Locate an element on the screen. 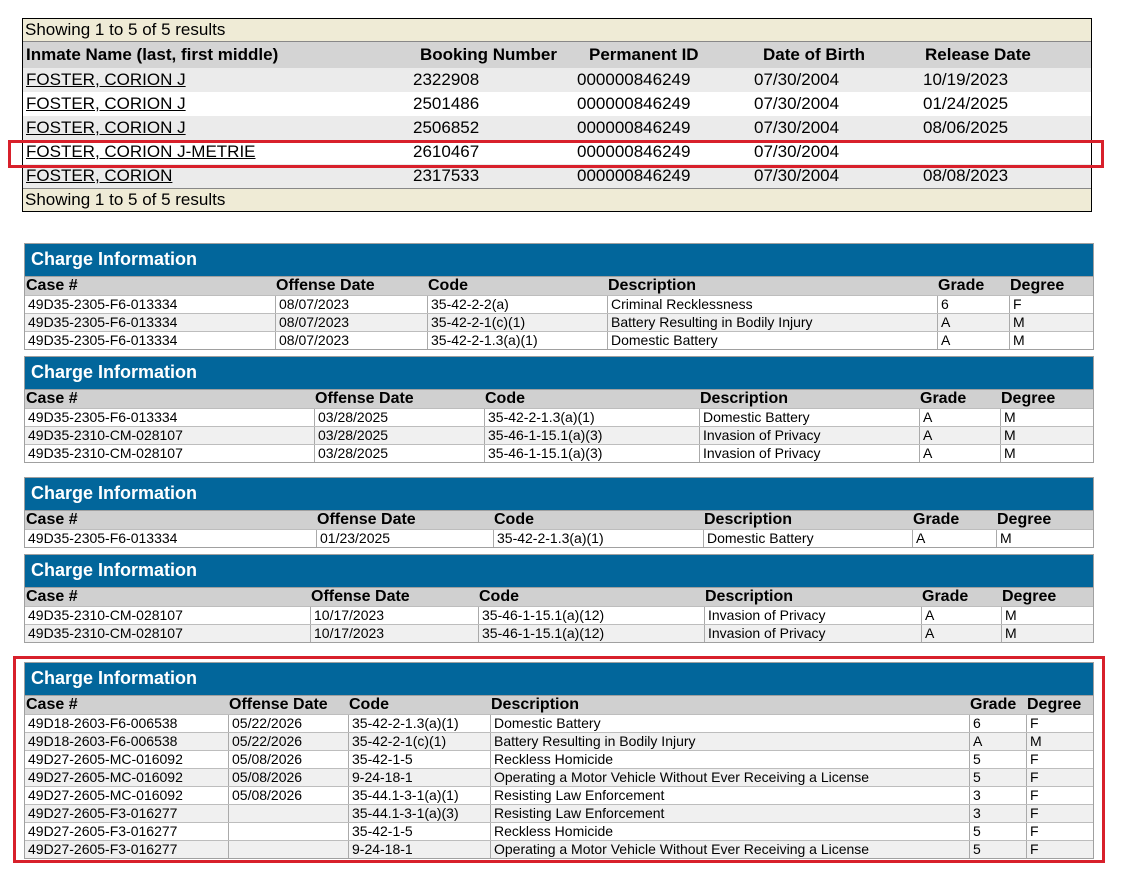 Image resolution: width=1123 pixels, height=874 pixels. header-booking-number: Booking Number is located at coordinates (488, 54).